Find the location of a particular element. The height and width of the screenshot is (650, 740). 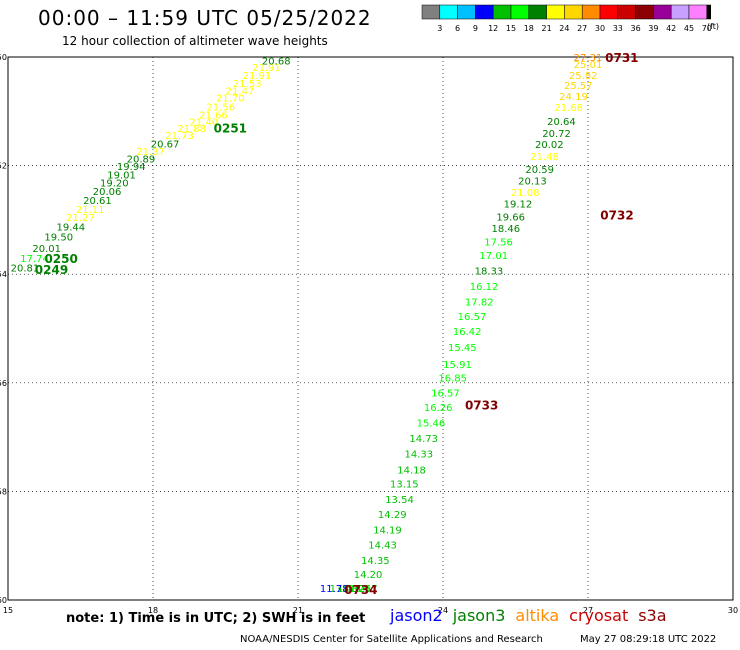

pass-time-label: 0250 is located at coordinates (60, 259).